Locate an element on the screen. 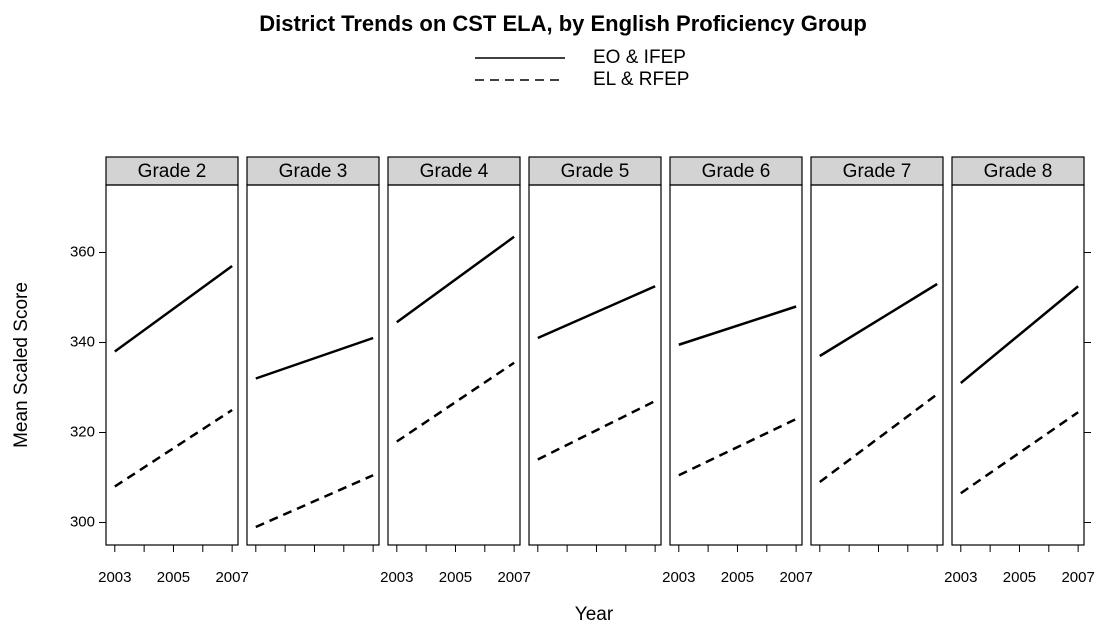  panel-title: Grade 8 is located at coordinates (1018, 171).